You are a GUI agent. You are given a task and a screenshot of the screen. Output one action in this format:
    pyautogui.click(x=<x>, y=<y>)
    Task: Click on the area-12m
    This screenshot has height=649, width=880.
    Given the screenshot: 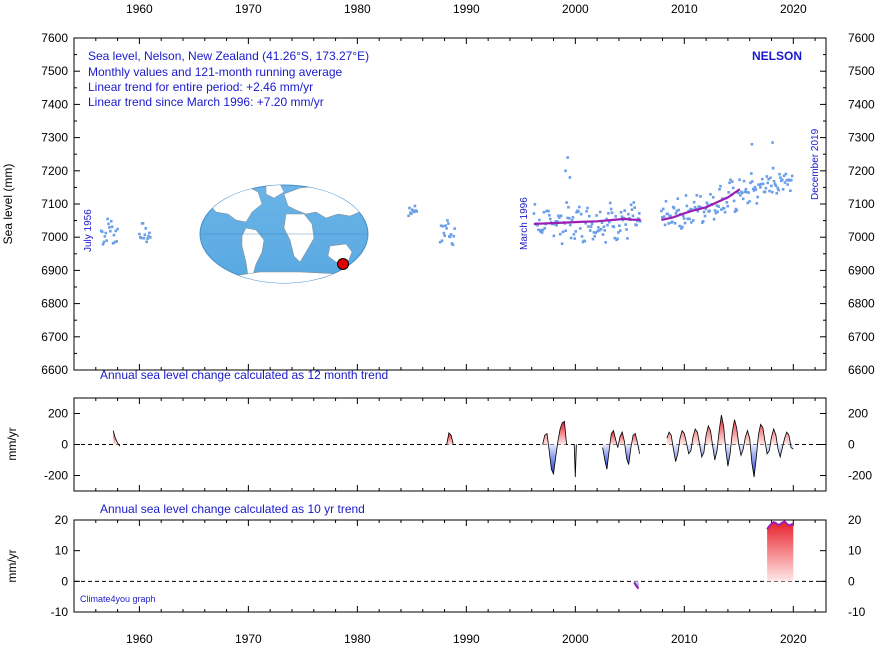 What is the action you would take?
    pyautogui.click(x=453, y=446)
    